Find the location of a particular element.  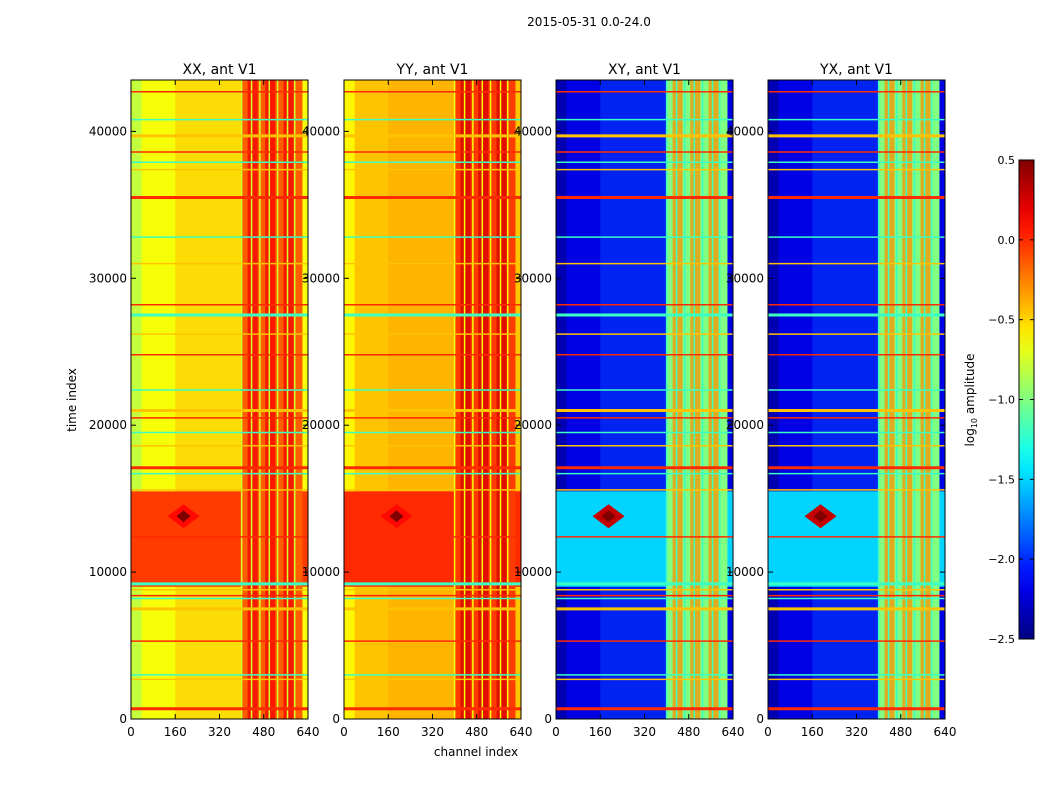

x-axis-label: channel index is located at coordinates (476, 752).